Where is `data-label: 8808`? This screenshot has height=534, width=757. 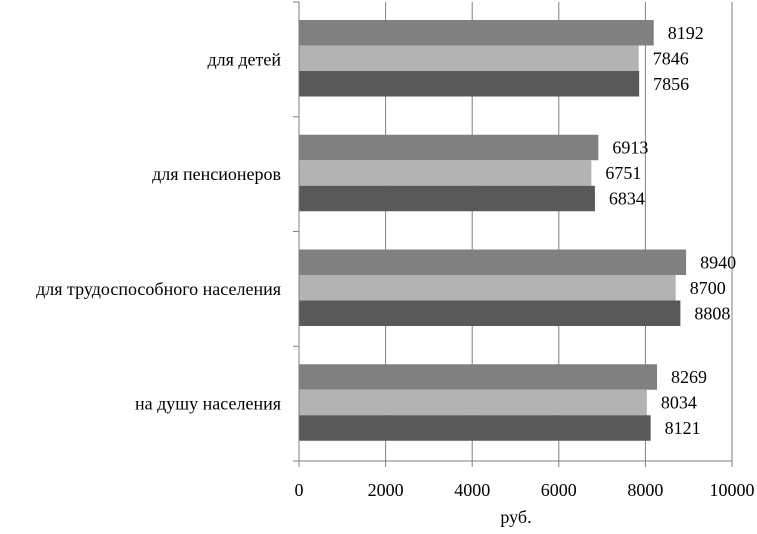
data-label: 8808 is located at coordinates (712, 313).